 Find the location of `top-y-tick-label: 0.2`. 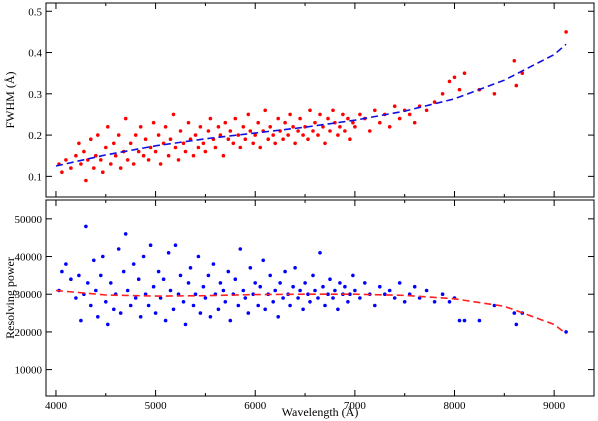

top-y-tick-label: 0.2 is located at coordinates (35, 136).